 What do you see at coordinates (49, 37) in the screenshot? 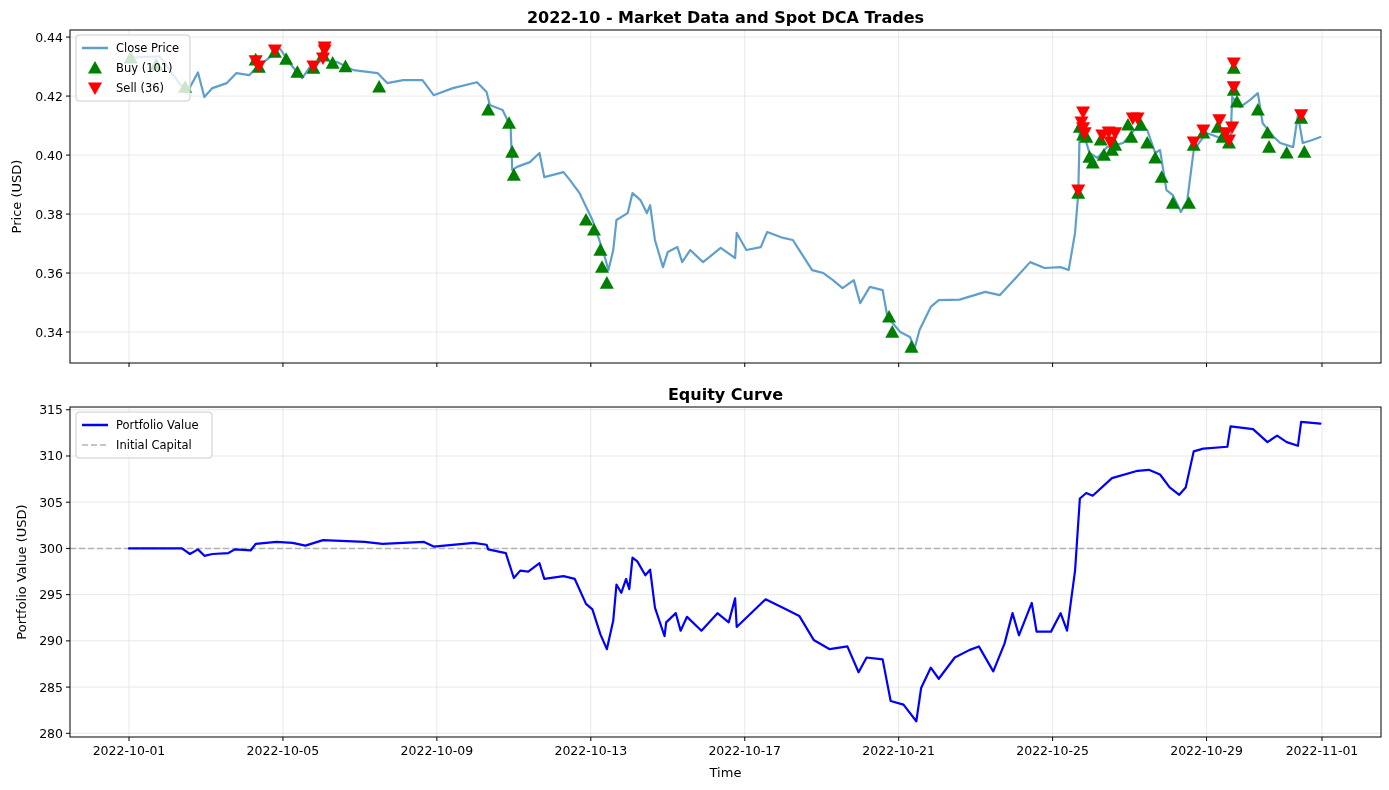
I see `y-tick-label: 0.44` at bounding box center [49, 37].